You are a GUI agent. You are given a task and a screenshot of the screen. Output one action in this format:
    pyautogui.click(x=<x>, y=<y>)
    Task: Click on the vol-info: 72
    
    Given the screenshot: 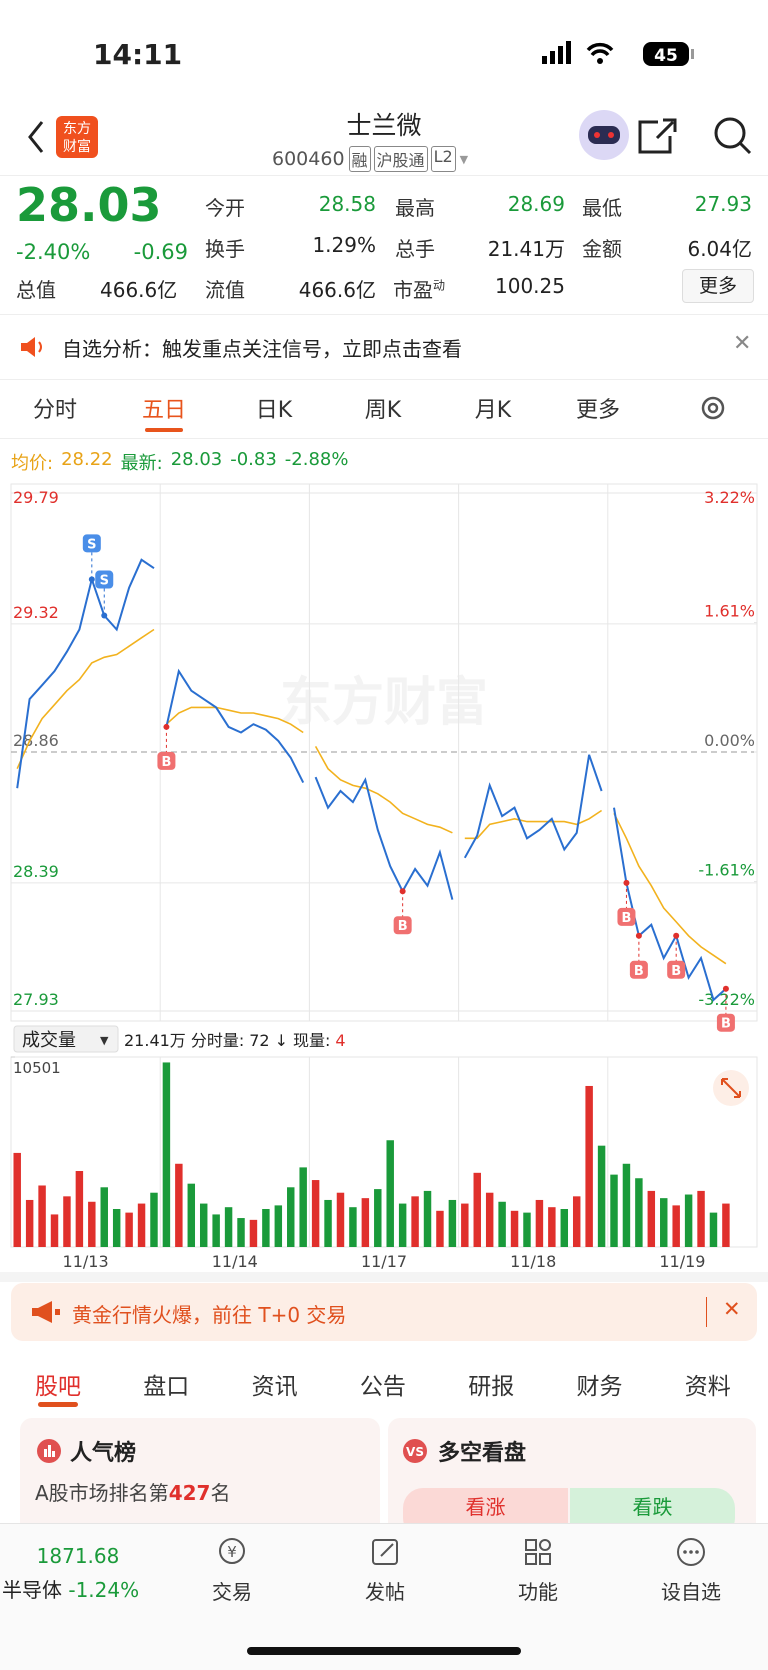 What is the action you would take?
    pyautogui.click(x=259, y=1040)
    